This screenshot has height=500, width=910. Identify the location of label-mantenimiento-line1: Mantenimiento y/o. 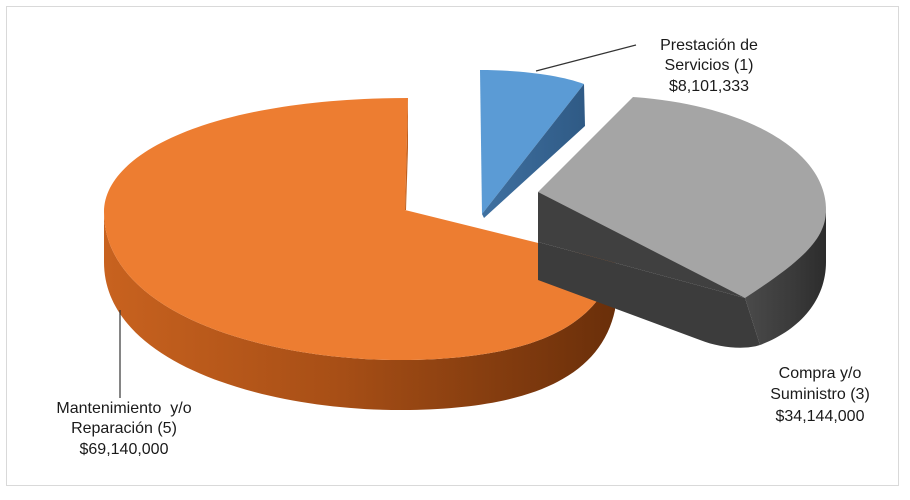
(123, 408).